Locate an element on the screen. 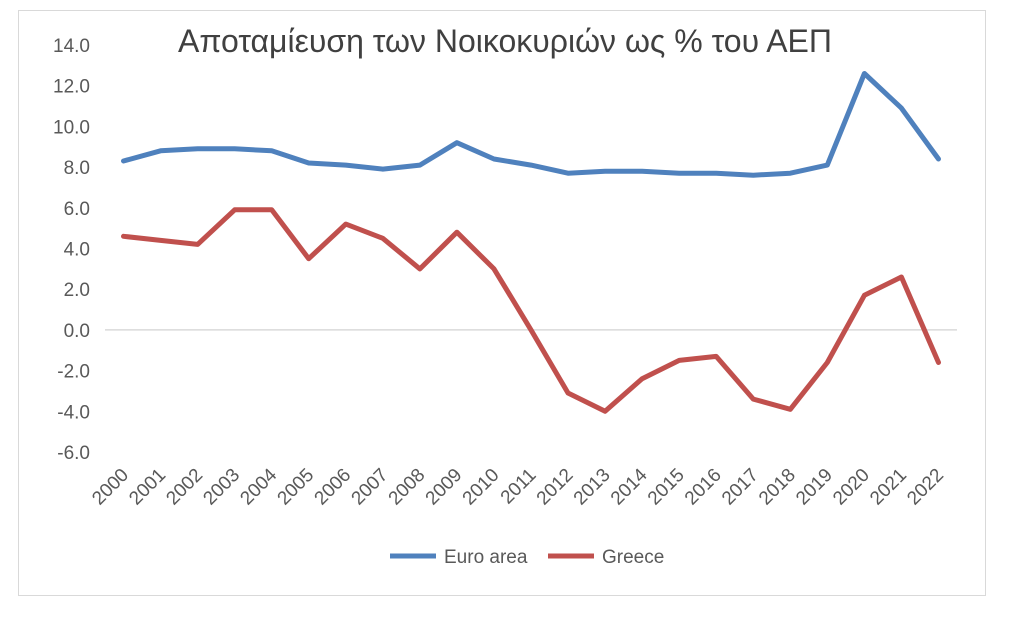  x-tick-label: 2004 is located at coordinates (258, 486).